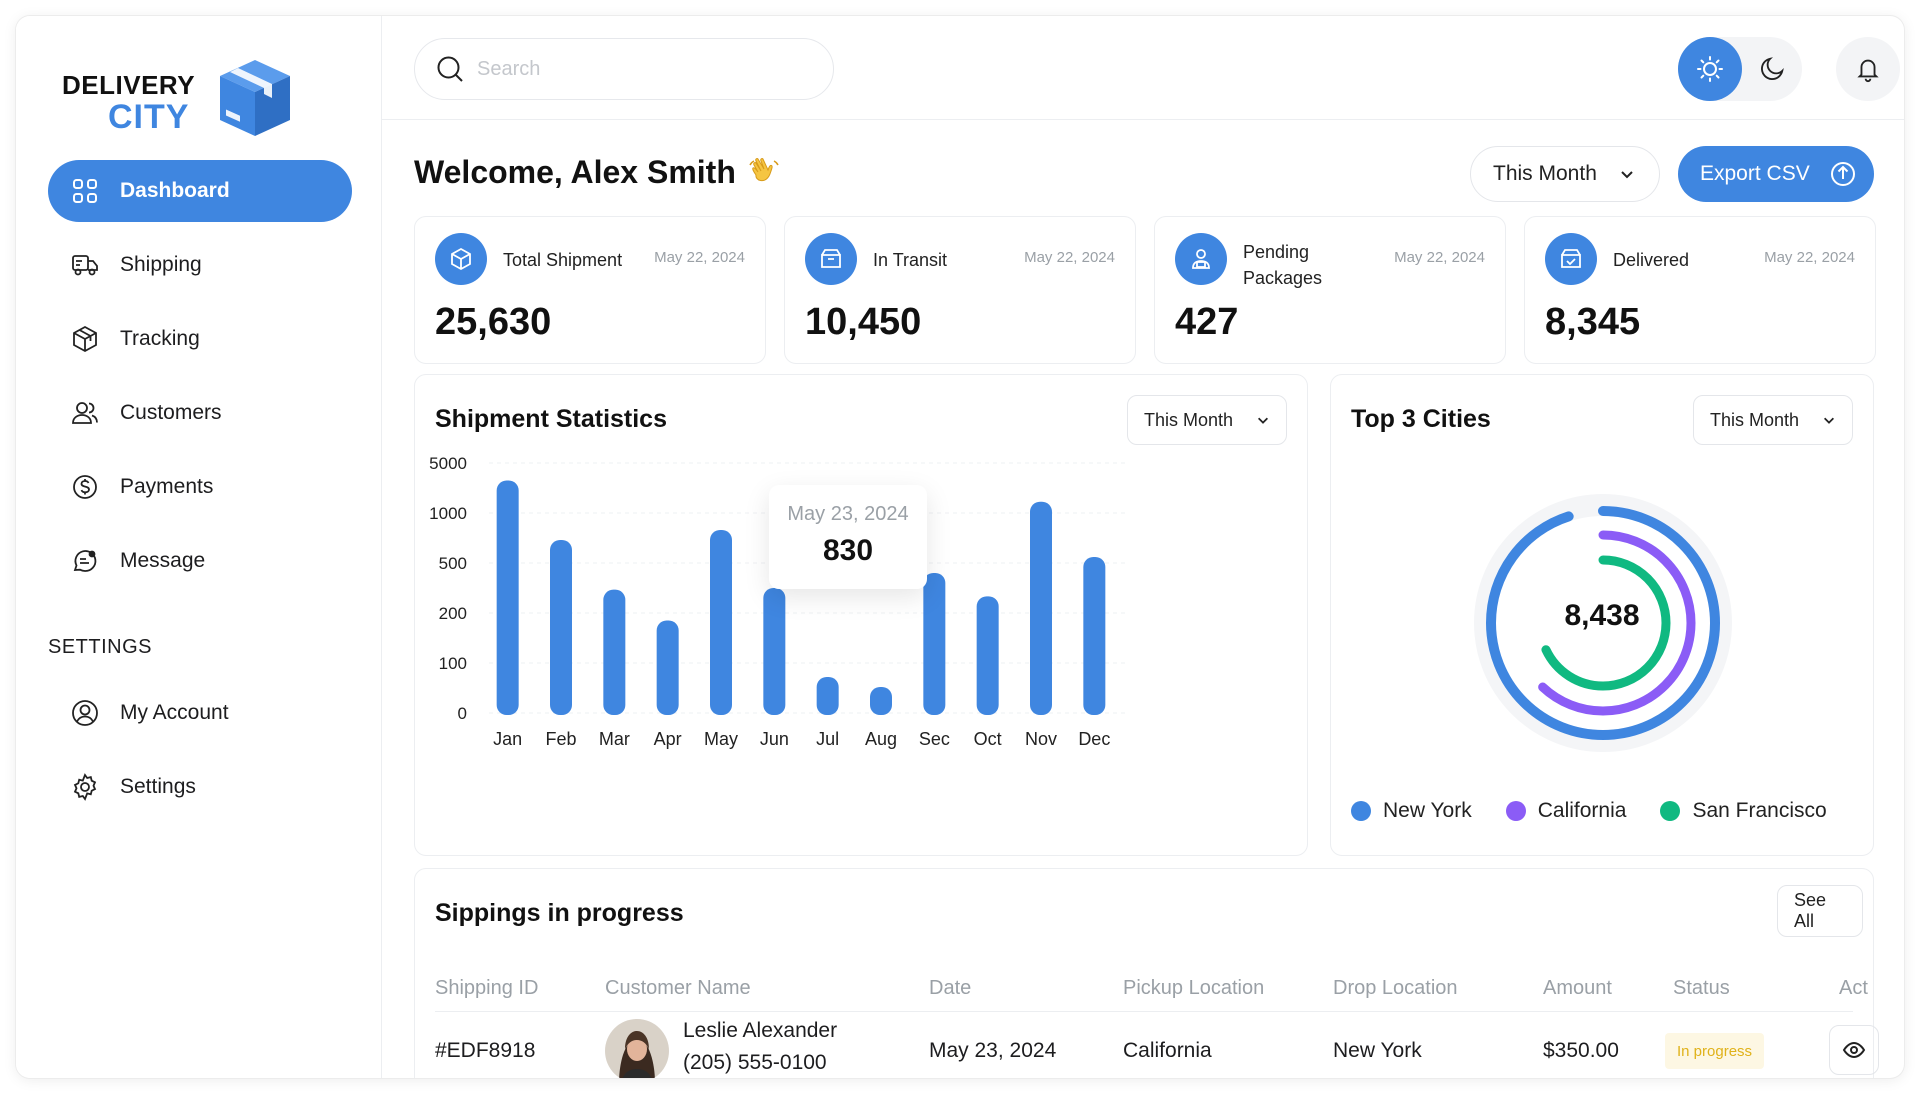  Describe the element at coordinates (485, 1050) in the screenshot. I see `shipping-id: #EDF8918` at that location.